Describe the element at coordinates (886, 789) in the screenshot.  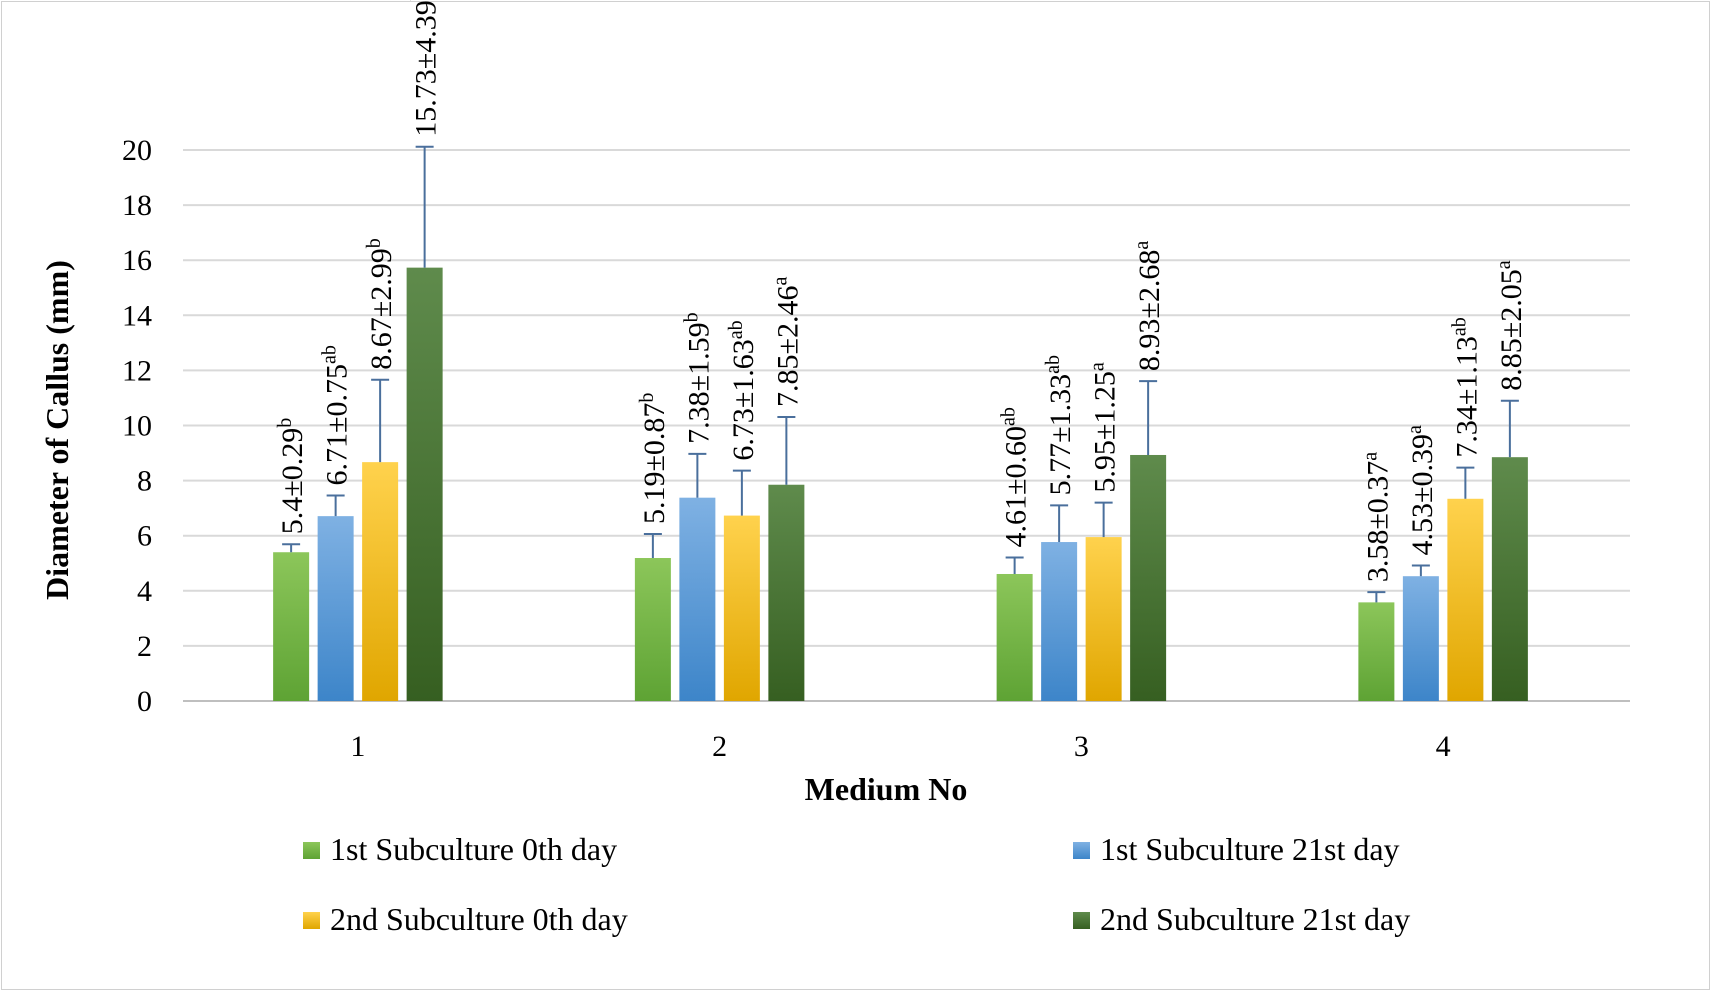
I see `x-axis-title: Medium No` at that location.